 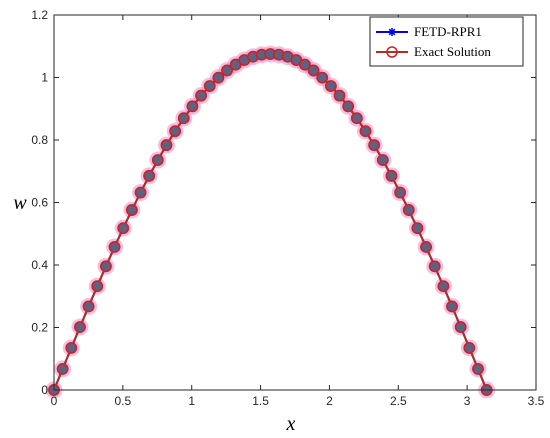 I want to click on x-tick-label: 3.5, so click(x=536, y=401).